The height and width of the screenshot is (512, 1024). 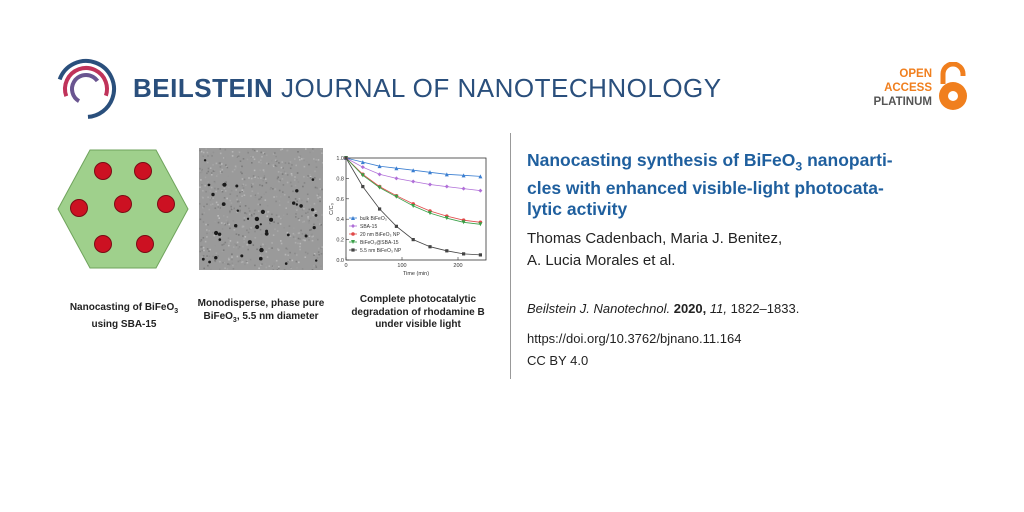 What do you see at coordinates (86, 89) in the screenshot?
I see `beilstein-logo-icon` at bounding box center [86, 89].